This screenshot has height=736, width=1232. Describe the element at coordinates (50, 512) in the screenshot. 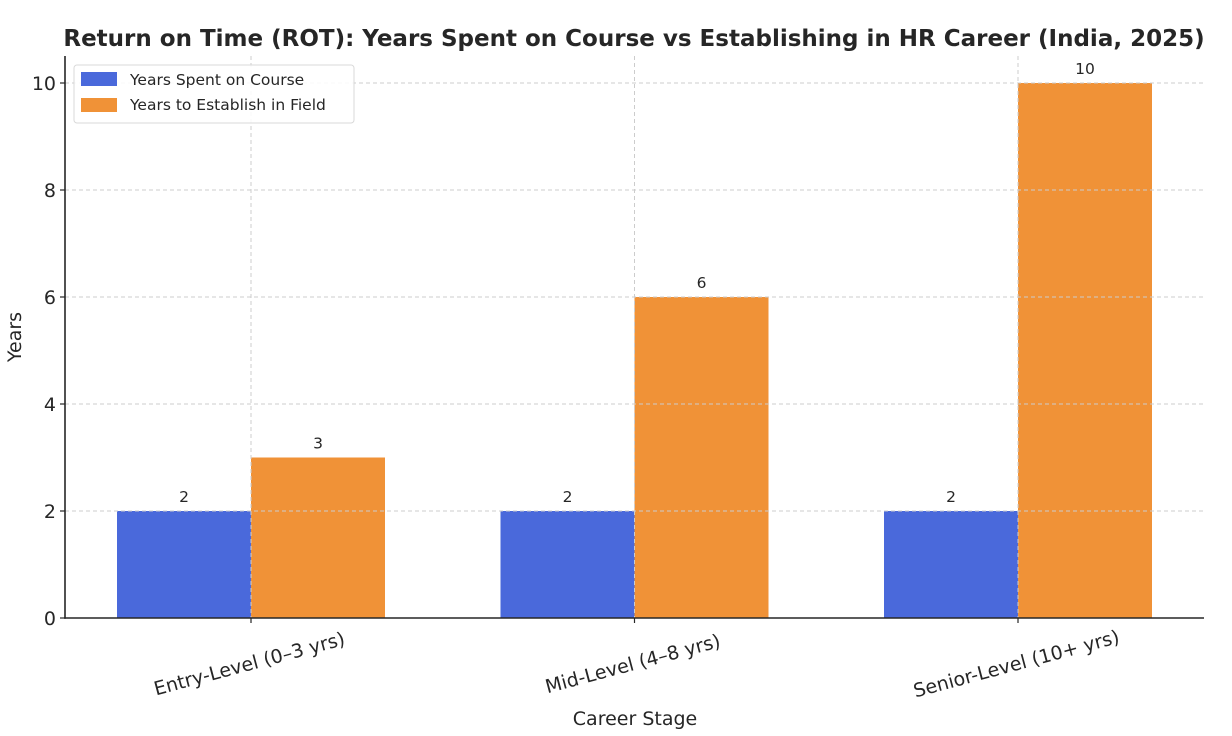

I see `y-tick-label: 2` at that location.